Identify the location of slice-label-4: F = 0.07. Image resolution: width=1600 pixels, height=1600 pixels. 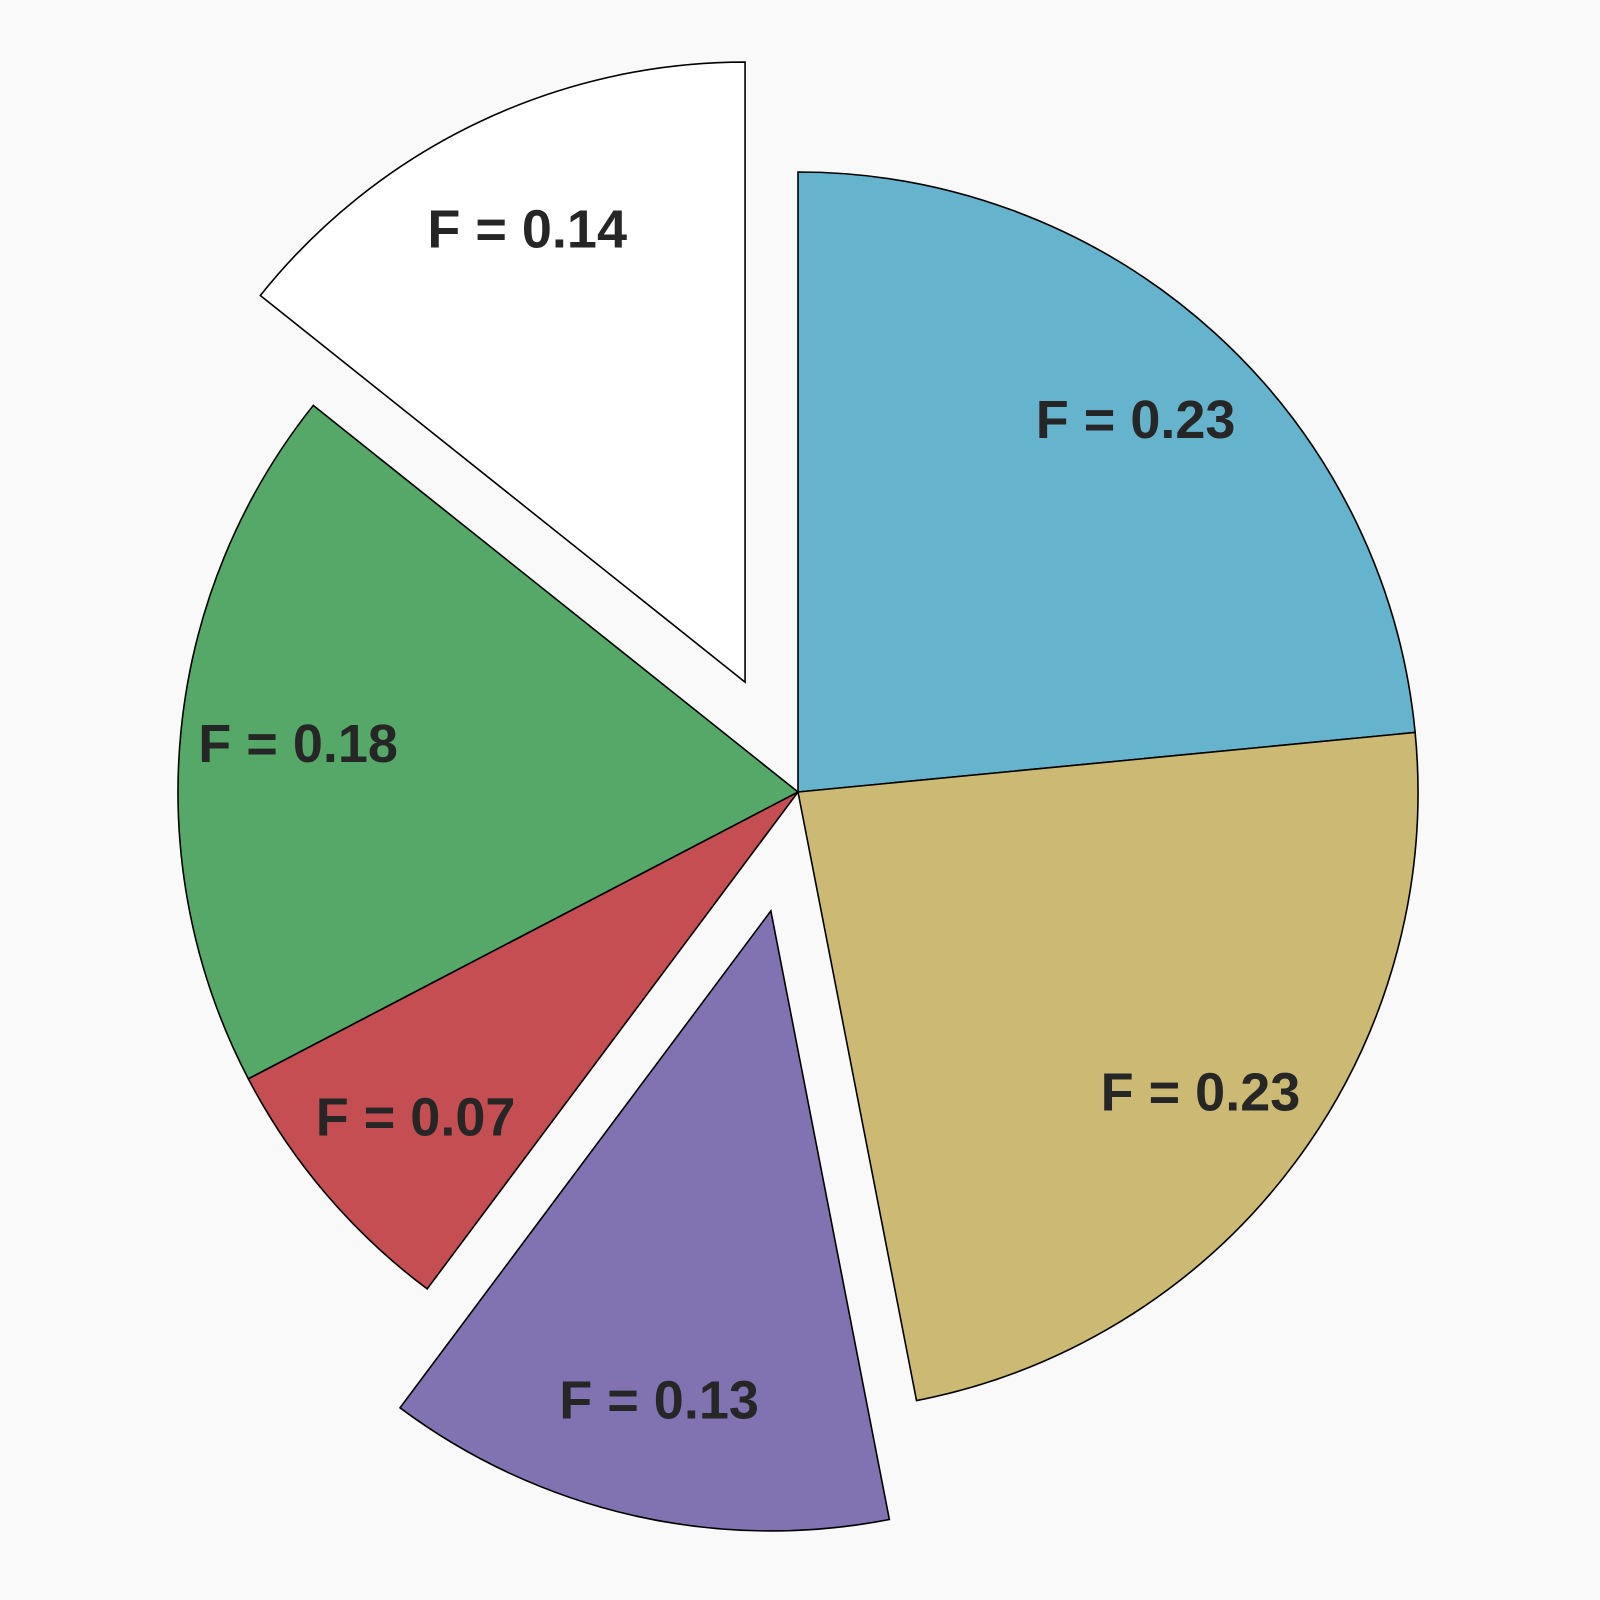
(416, 1118).